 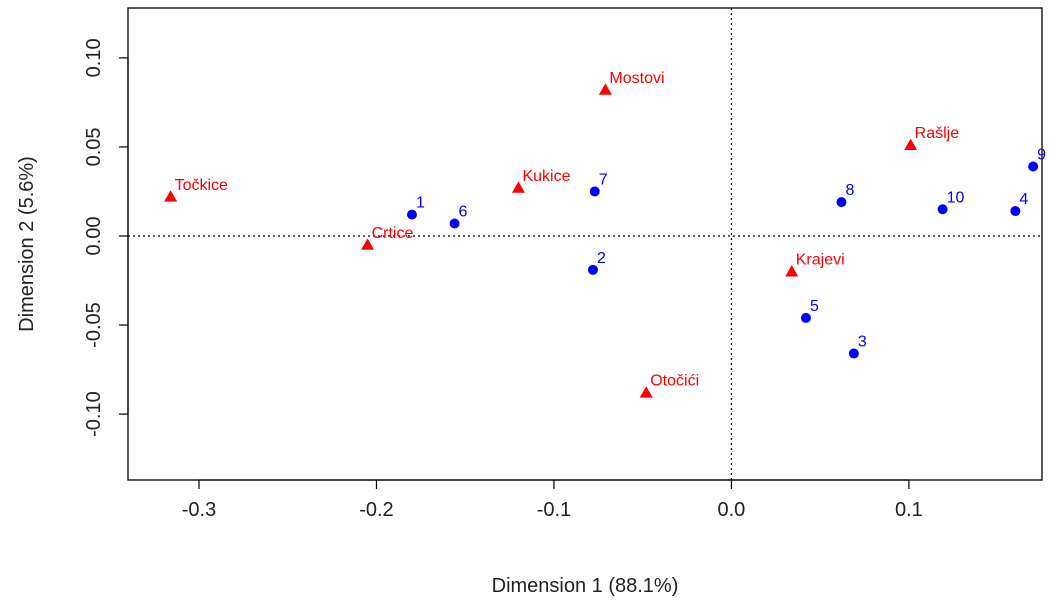 What do you see at coordinates (94, 414) in the screenshot?
I see `y-tick-label: -0.10` at bounding box center [94, 414].